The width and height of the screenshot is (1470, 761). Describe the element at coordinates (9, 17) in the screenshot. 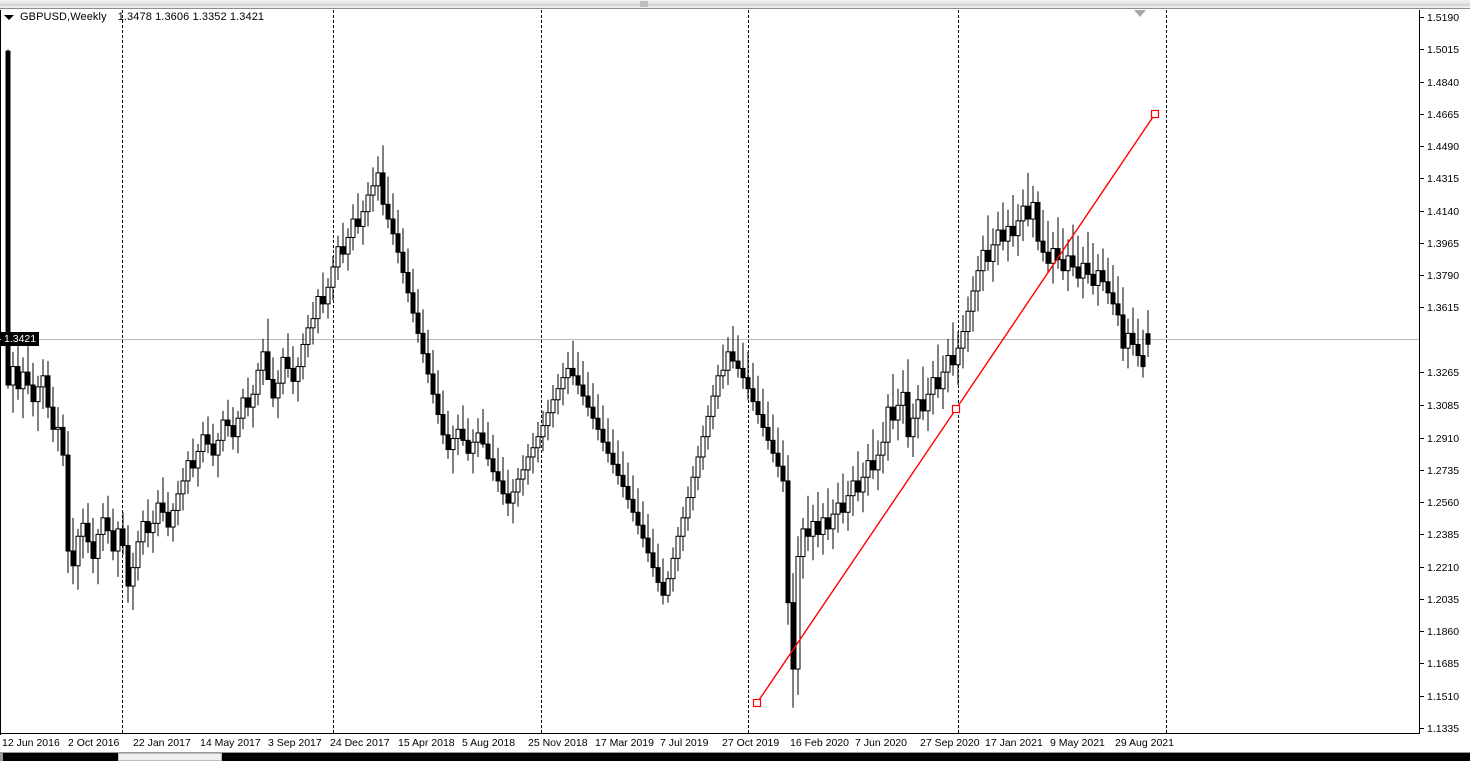

I see `chevron-down-icon` at that location.